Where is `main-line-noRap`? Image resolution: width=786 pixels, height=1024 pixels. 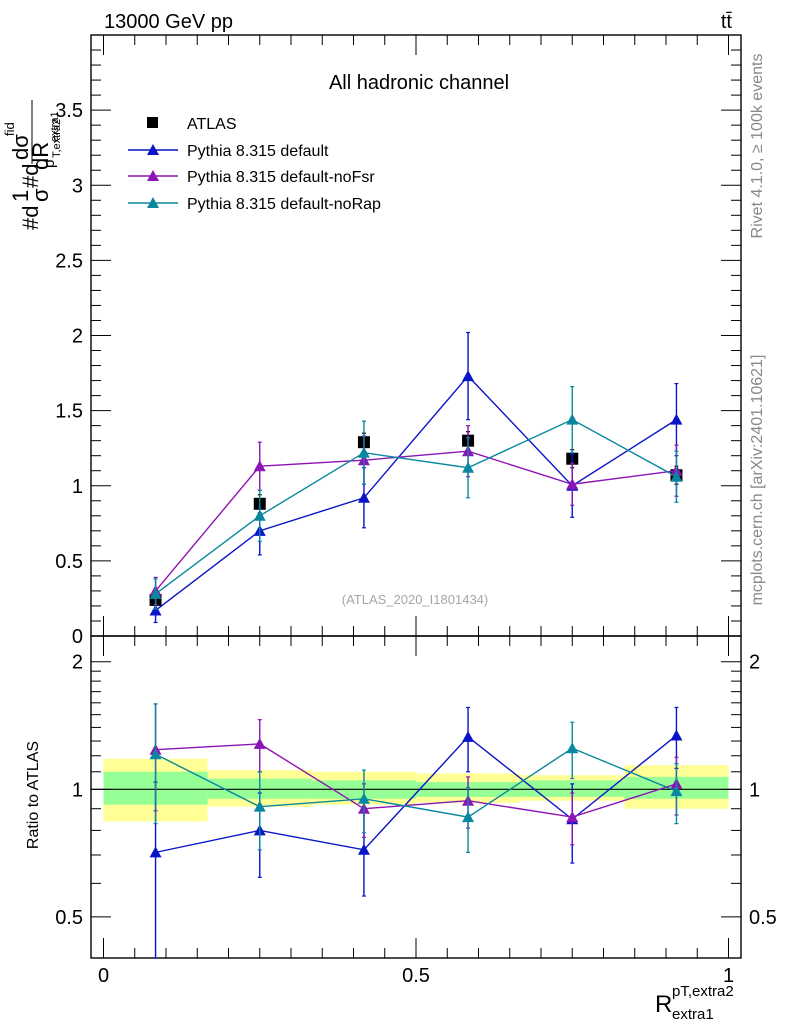
main-line-noRap is located at coordinates (416, 506).